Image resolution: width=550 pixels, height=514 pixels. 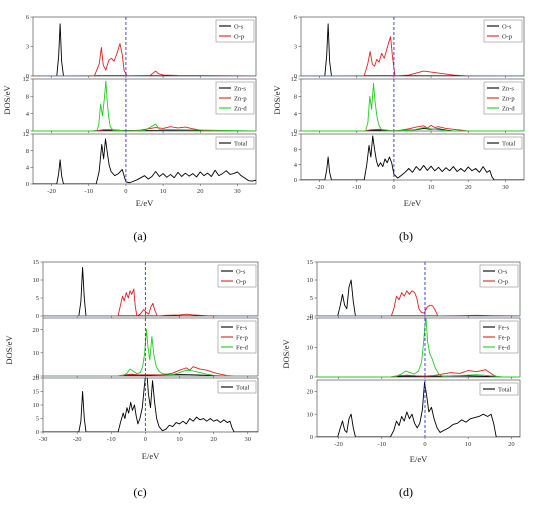 I want to click on x-tick-label: -30, so click(x=43, y=439).